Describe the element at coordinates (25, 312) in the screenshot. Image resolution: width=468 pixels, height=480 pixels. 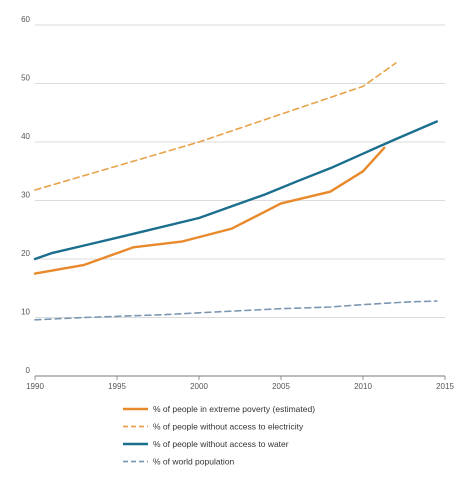
I see `y-tick-label: 10` at that location.